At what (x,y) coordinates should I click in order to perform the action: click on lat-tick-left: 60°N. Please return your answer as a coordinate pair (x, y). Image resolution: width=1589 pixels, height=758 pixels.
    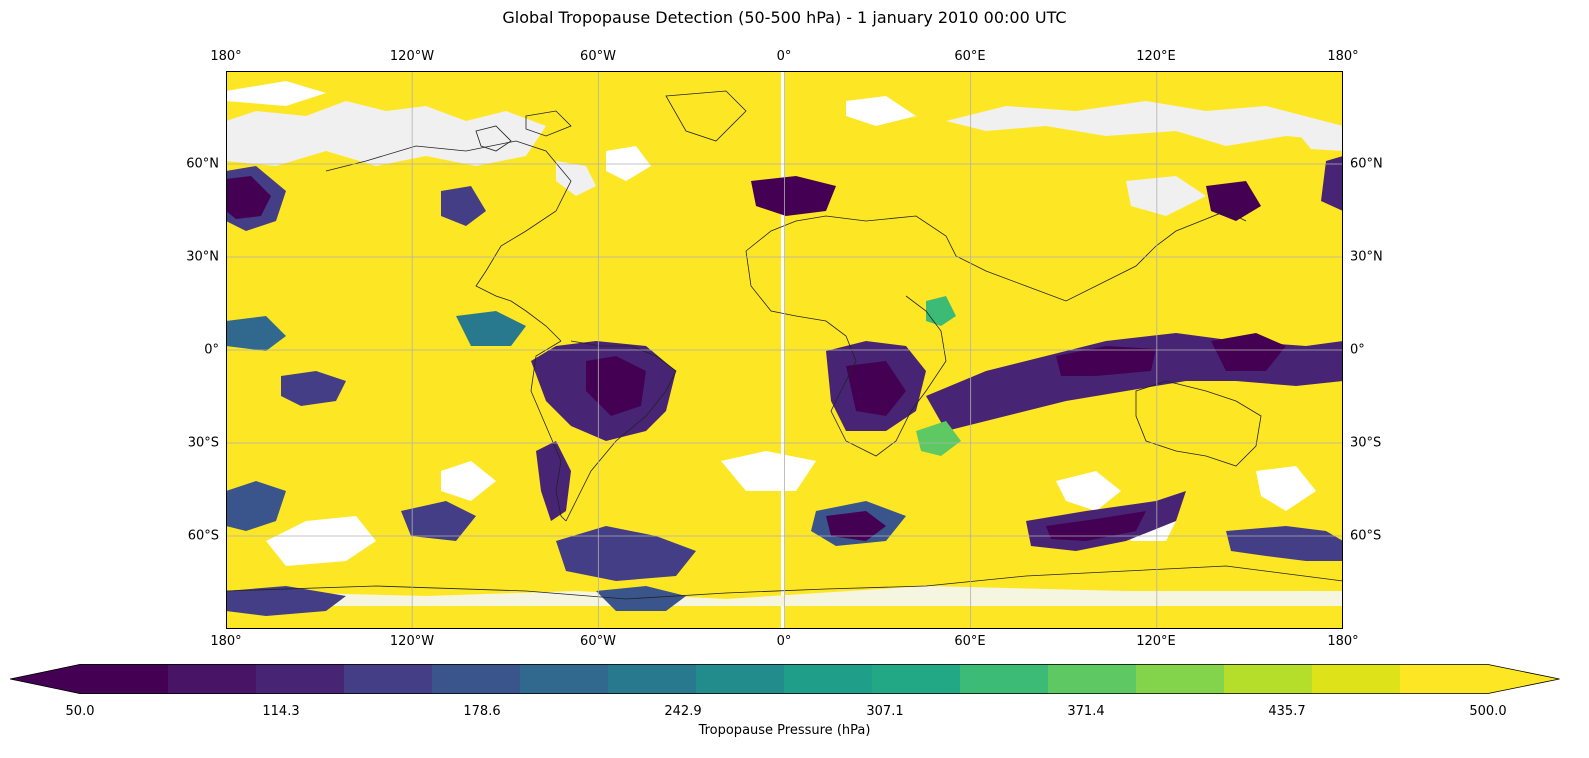
    Looking at the image, I should click on (202, 164).